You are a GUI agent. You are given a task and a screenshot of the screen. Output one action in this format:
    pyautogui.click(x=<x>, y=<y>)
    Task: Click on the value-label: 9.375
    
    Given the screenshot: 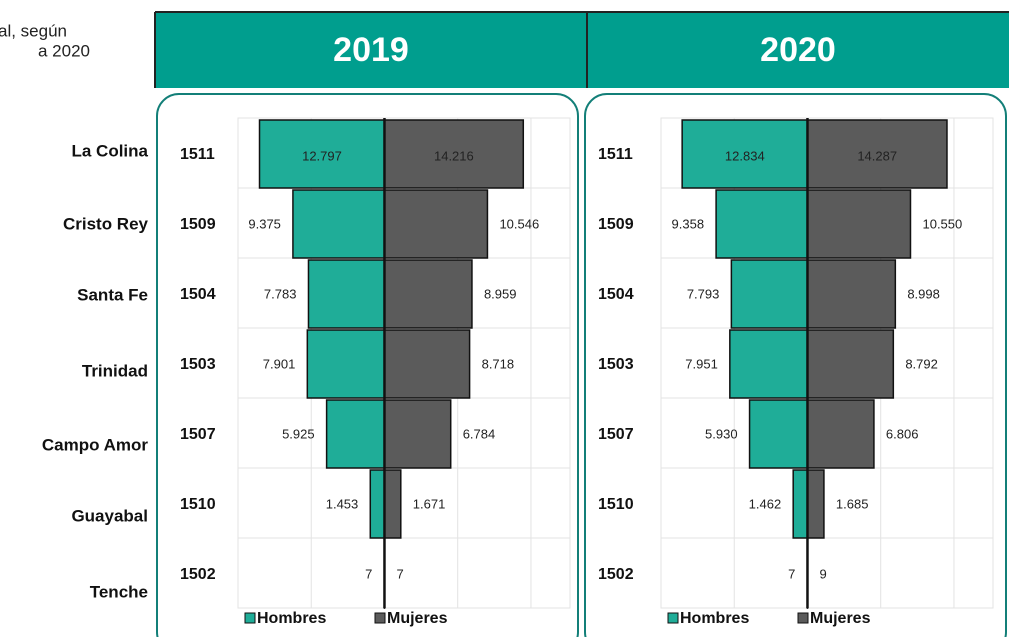 What is the action you would take?
    pyautogui.click(x=264, y=223)
    